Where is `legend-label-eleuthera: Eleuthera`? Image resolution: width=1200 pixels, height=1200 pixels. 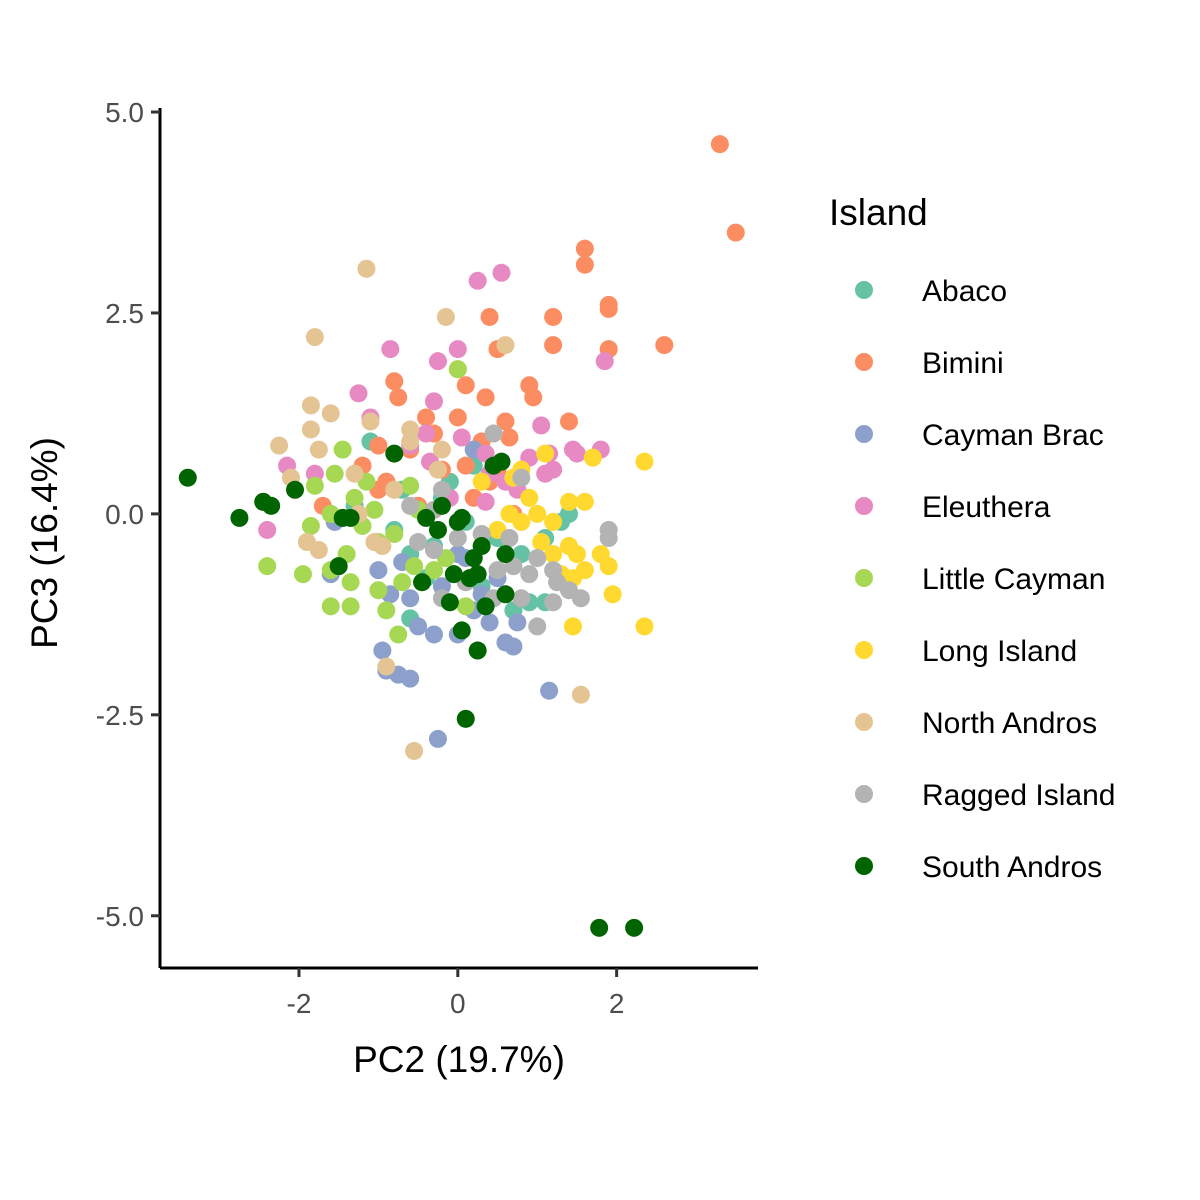 legend-label-eleuthera: Eleuthera is located at coordinates (986, 507).